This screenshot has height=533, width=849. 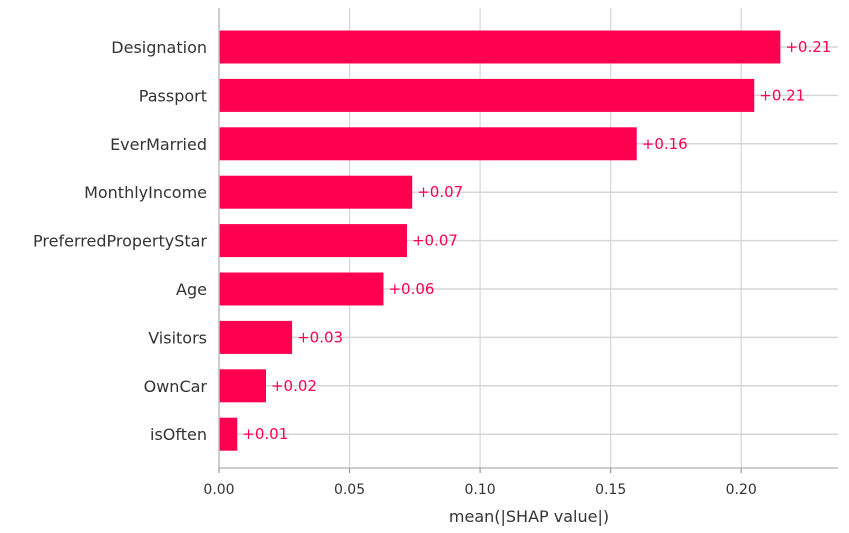 I want to click on feature-label: PreferredPropertyStar, so click(x=120, y=241).